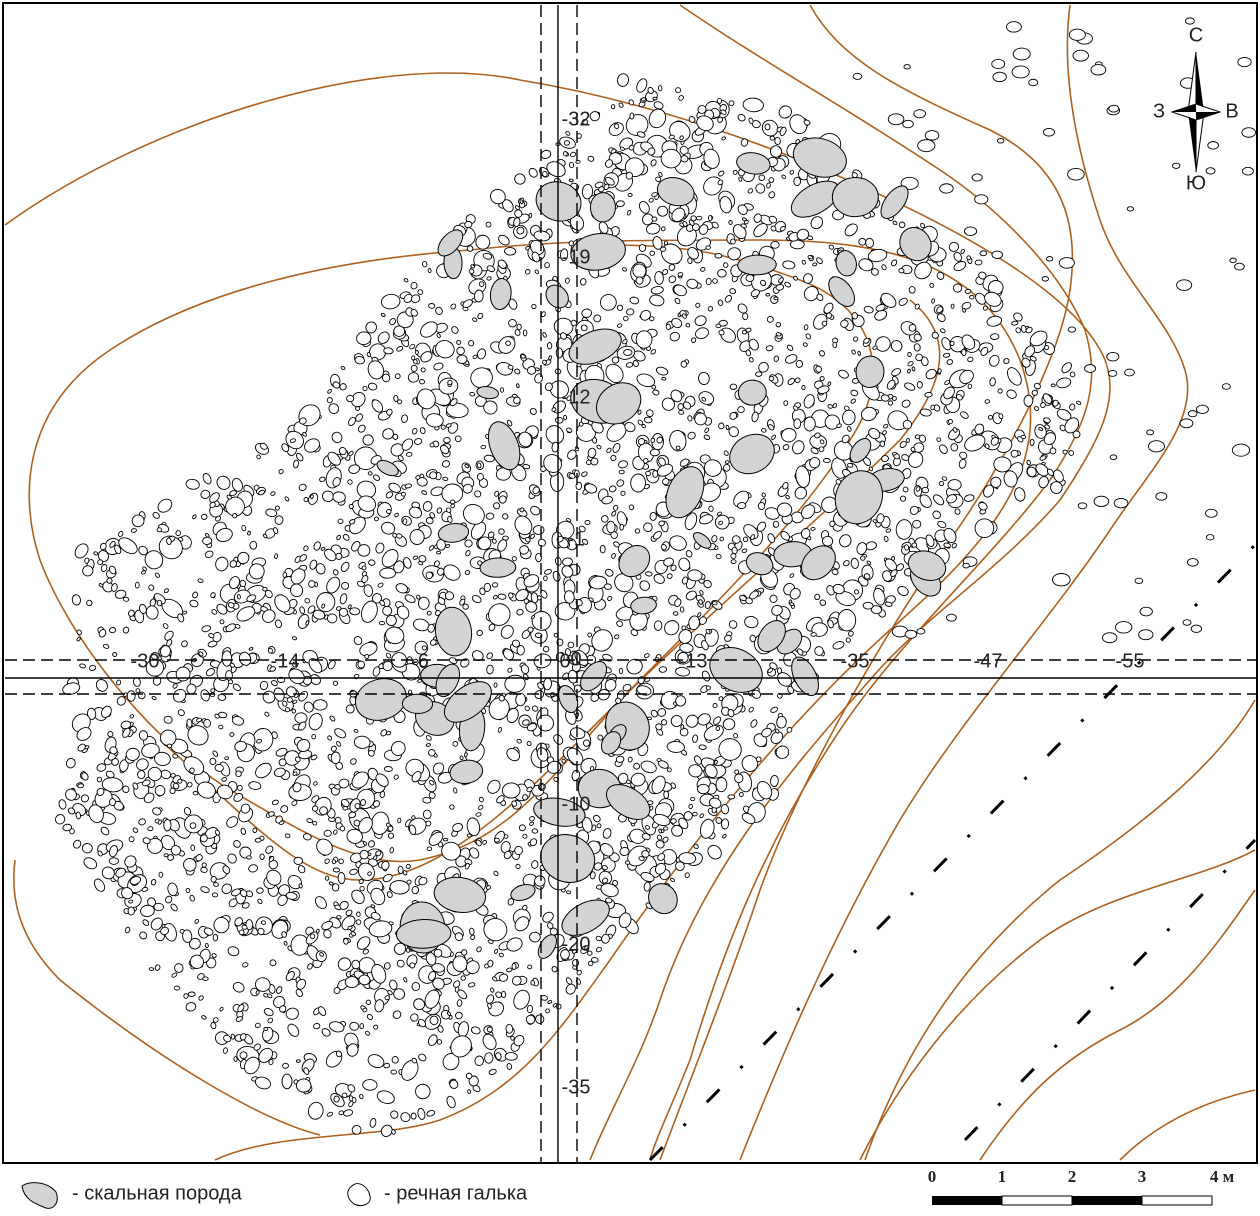  Describe the element at coordinates (1057, 1005) in the screenshot. I see `contour` at that location.